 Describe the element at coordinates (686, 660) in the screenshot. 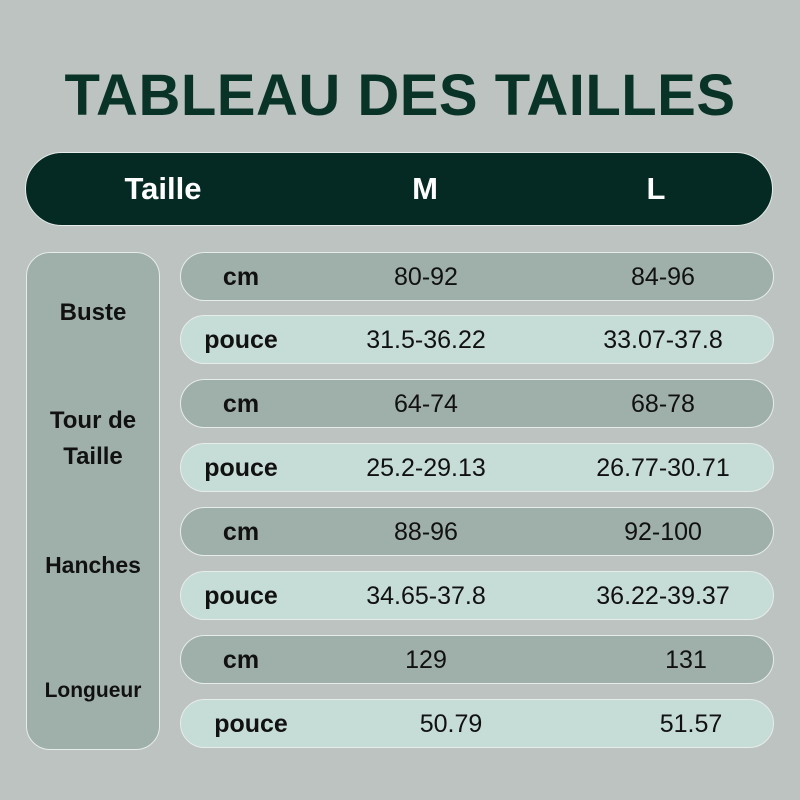

I see `value-l: 131` at that location.